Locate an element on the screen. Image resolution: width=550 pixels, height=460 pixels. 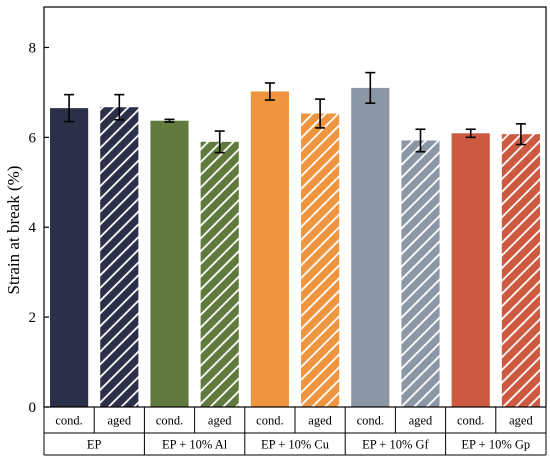
y-axis-title: Strain at break (%) is located at coordinates (13, 230).